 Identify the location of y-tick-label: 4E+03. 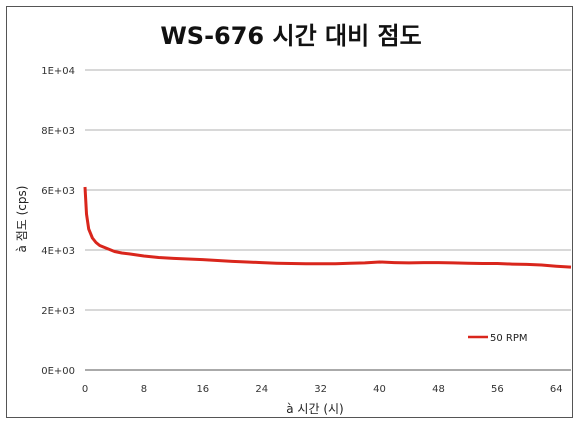
(58, 251).